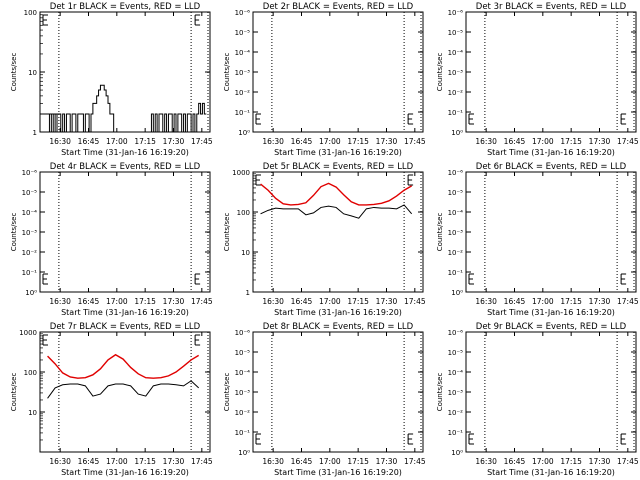 Image resolution: width=640 pixels, height=480 pixels. Describe the element at coordinates (123, 389) in the screenshot. I see `events-series` at that location.